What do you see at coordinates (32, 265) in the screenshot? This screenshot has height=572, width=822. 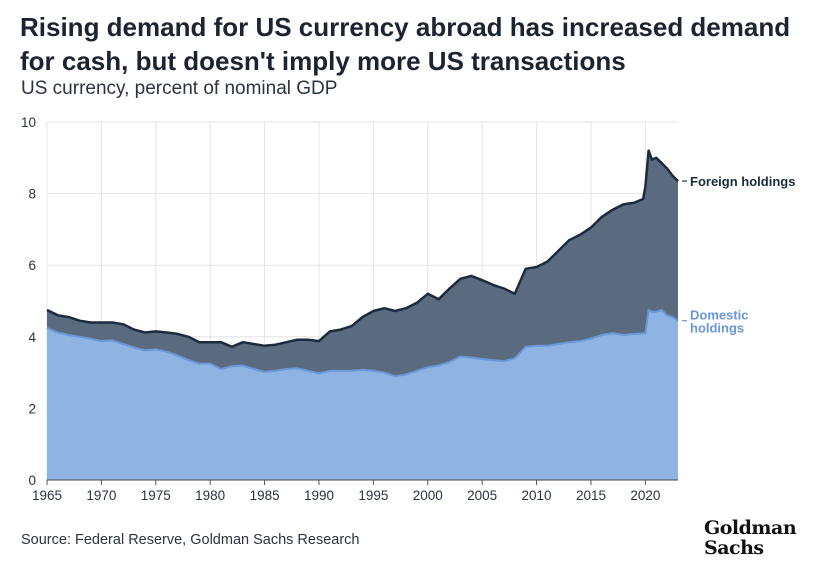 I see `y-tick-label: 6` at bounding box center [32, 265].